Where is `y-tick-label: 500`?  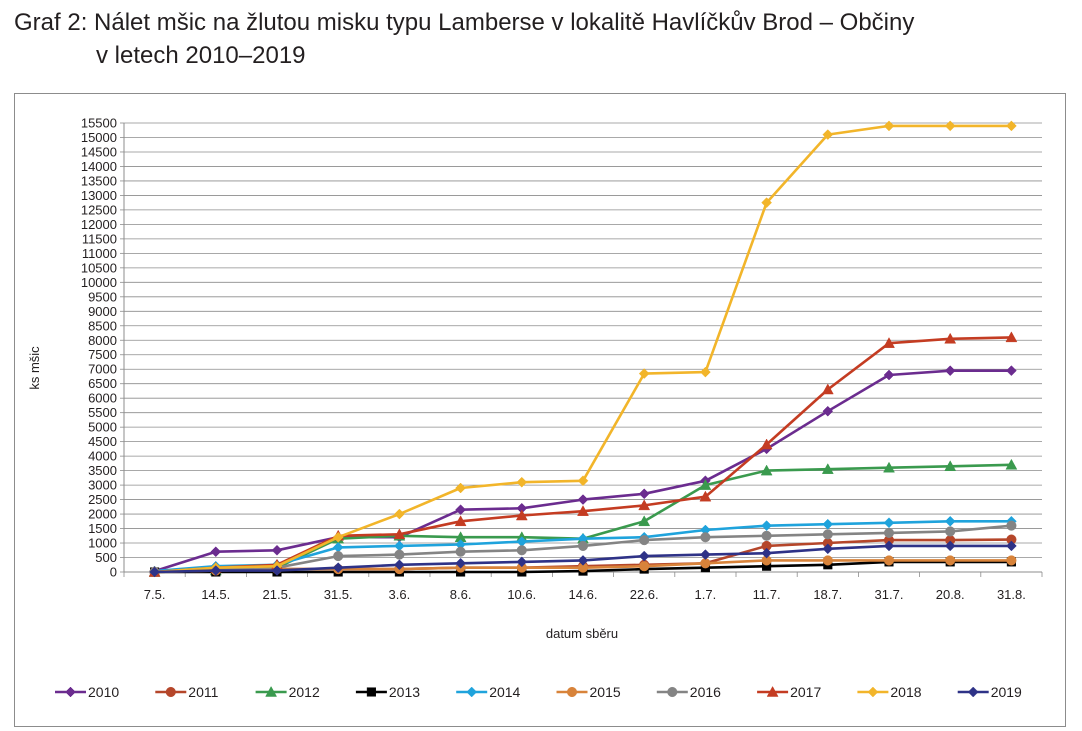 y-tick-label: 500 is located at coordinates (106, 557).